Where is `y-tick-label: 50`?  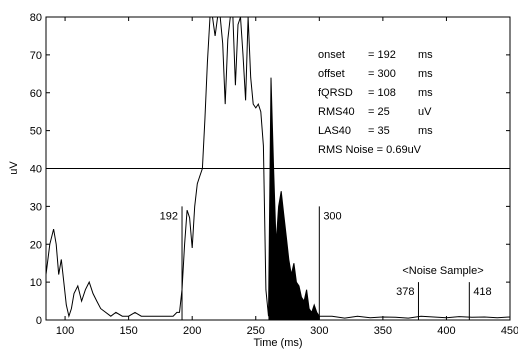 y-tick-label: 50 is located at coordinates (36, 132).